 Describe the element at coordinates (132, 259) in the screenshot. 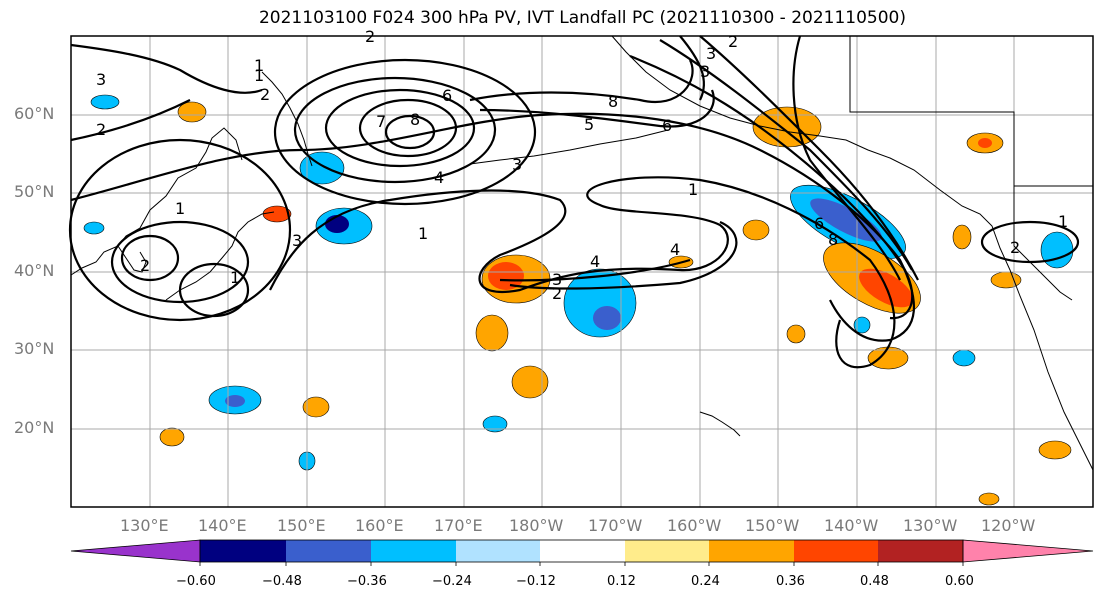

I see `korea-coast` at that location.